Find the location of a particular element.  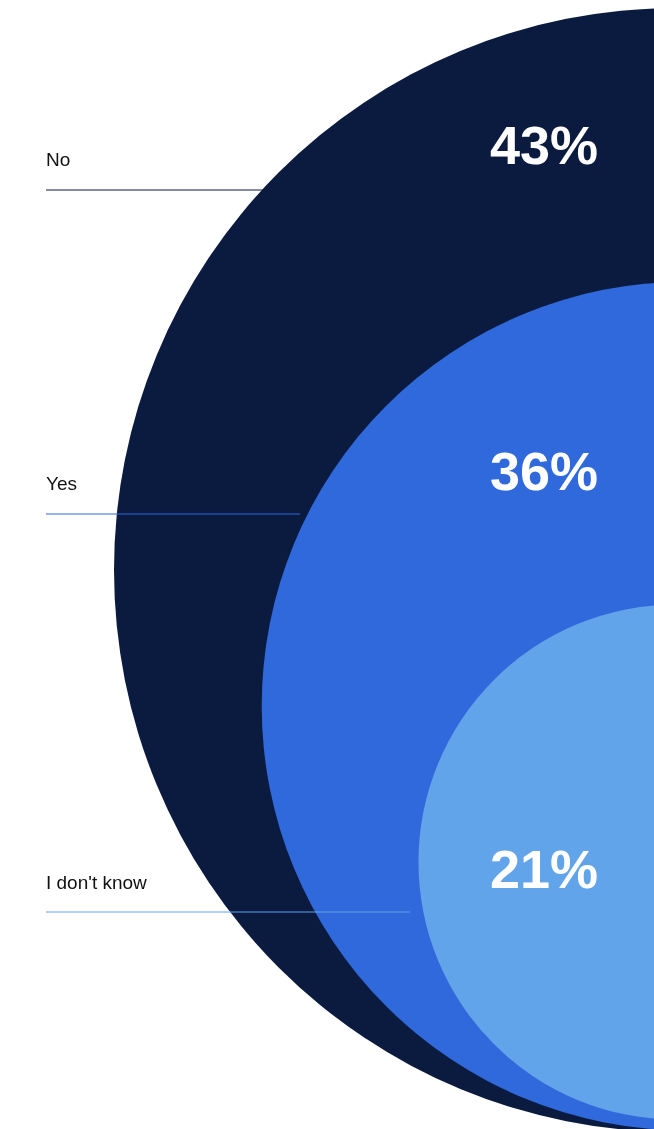

category-label: I don't know is located at coordinates (97, 882).